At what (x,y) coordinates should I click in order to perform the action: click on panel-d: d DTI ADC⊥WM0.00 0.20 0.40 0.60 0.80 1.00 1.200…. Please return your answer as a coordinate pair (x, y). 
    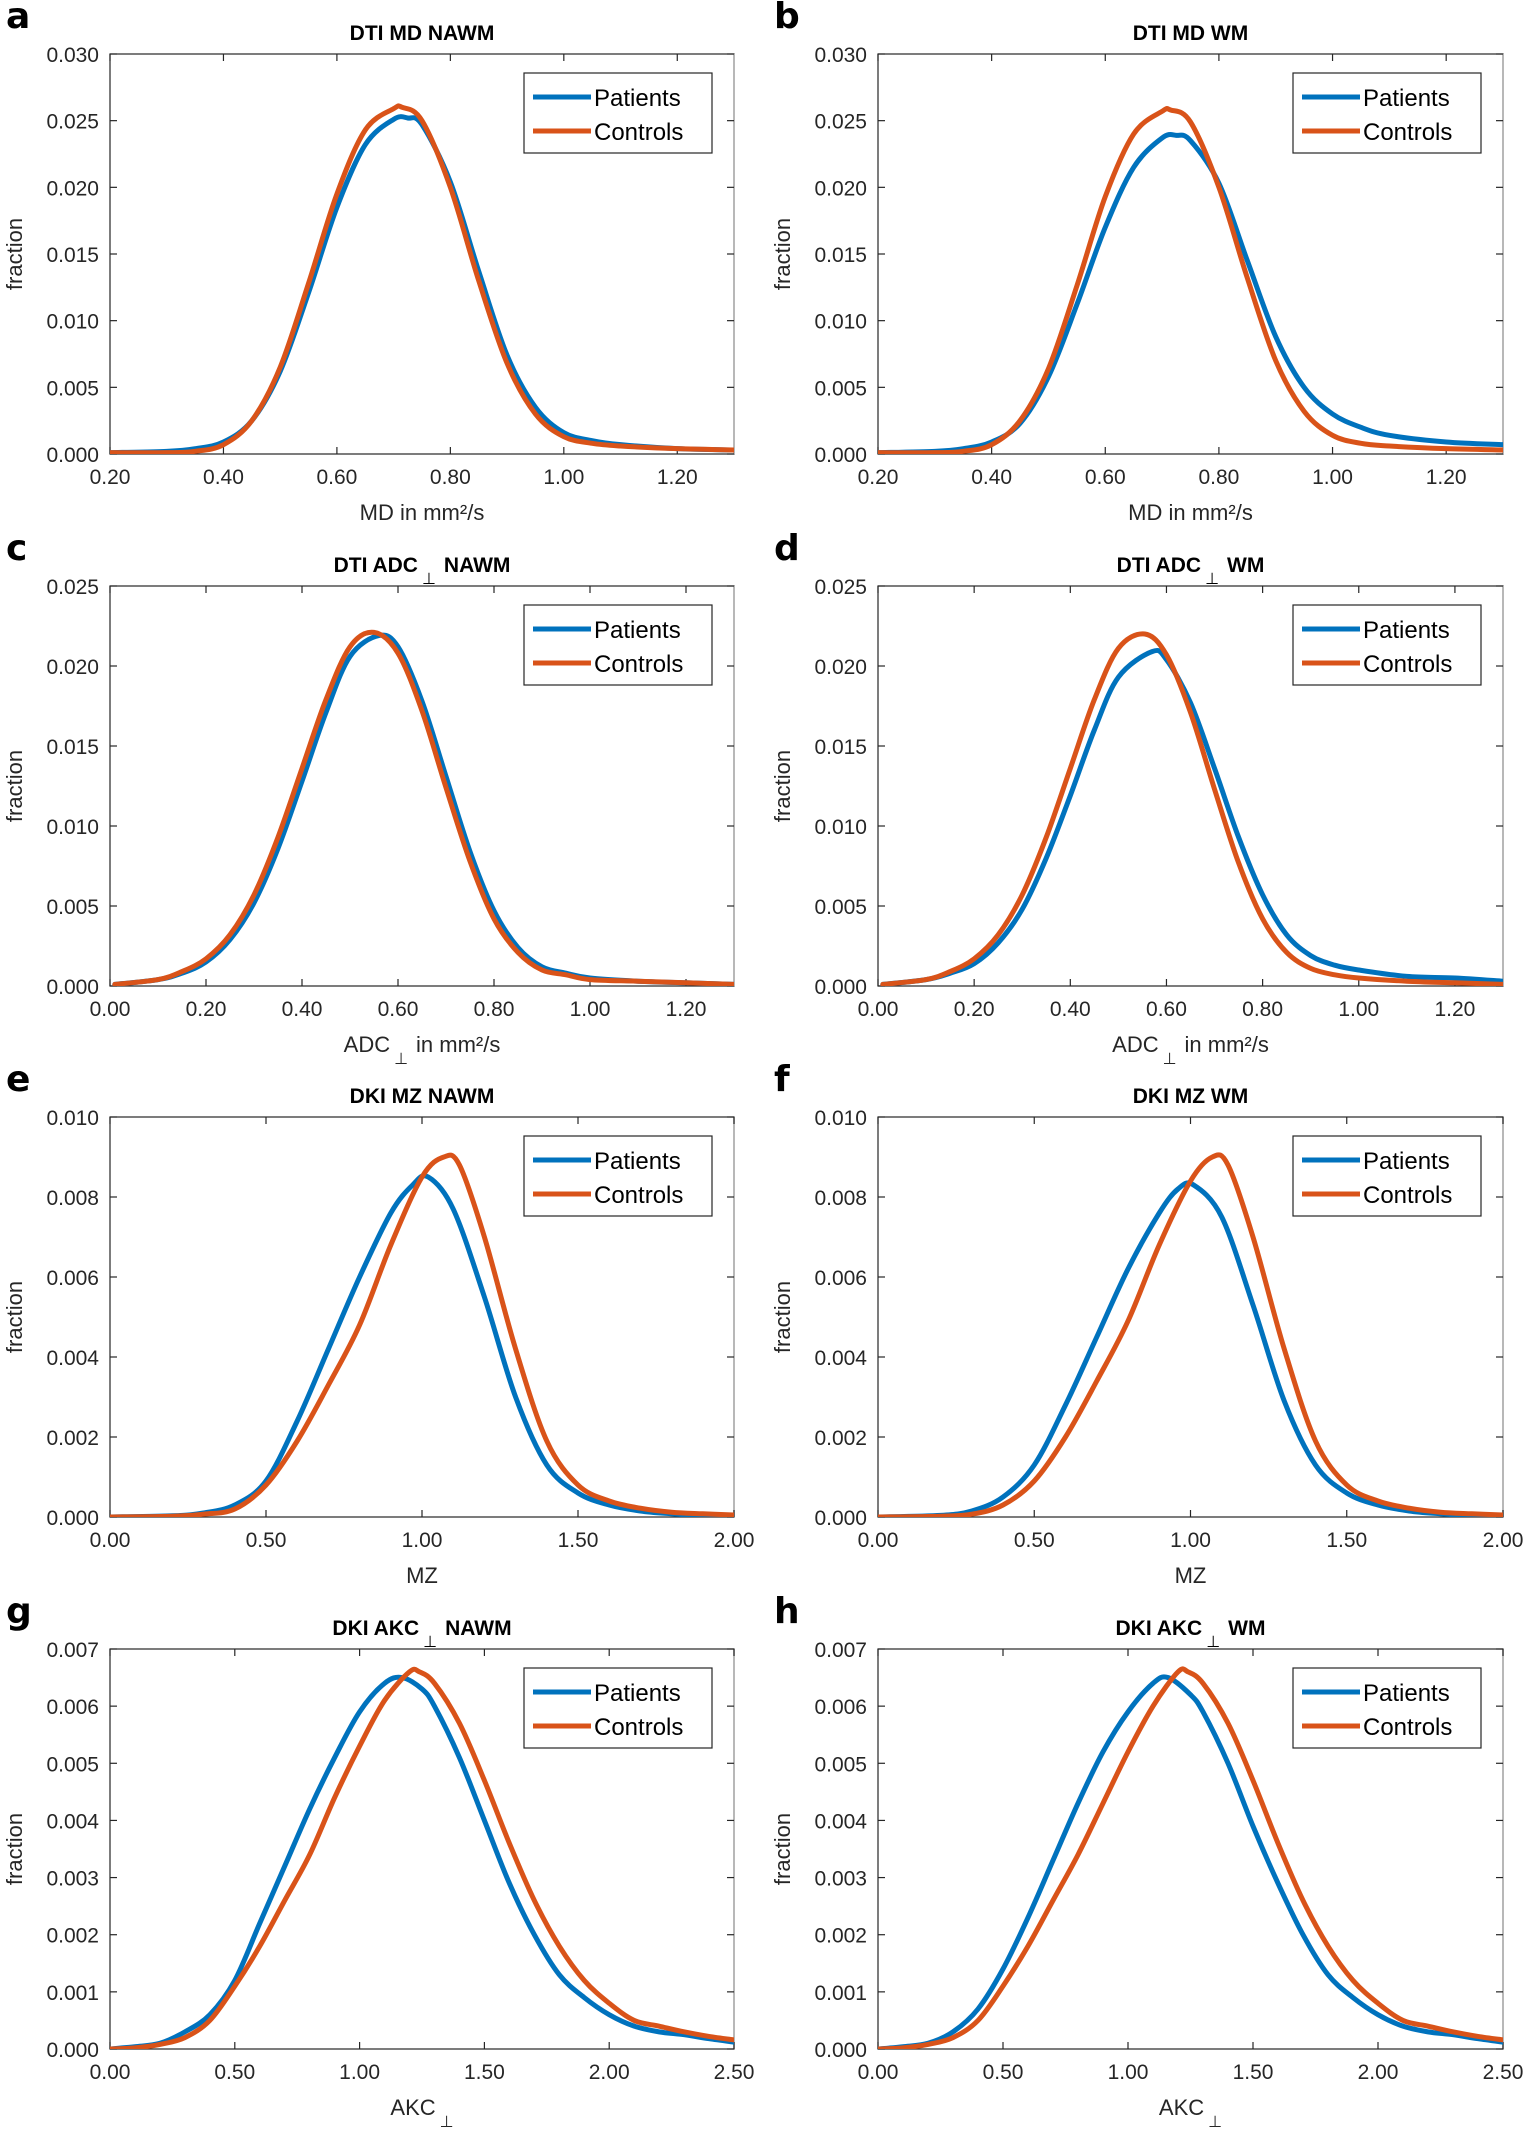
    Looking at the image, I should click on (1137, 798).